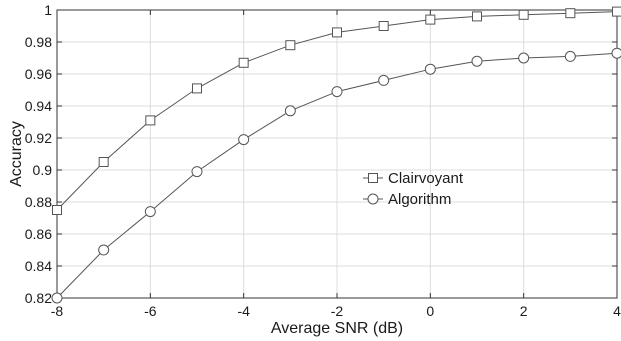 Image resolution: width=621 pixels, height=341 pixels. I want to click on y-tick-label: 0.96, so click(38, 74).